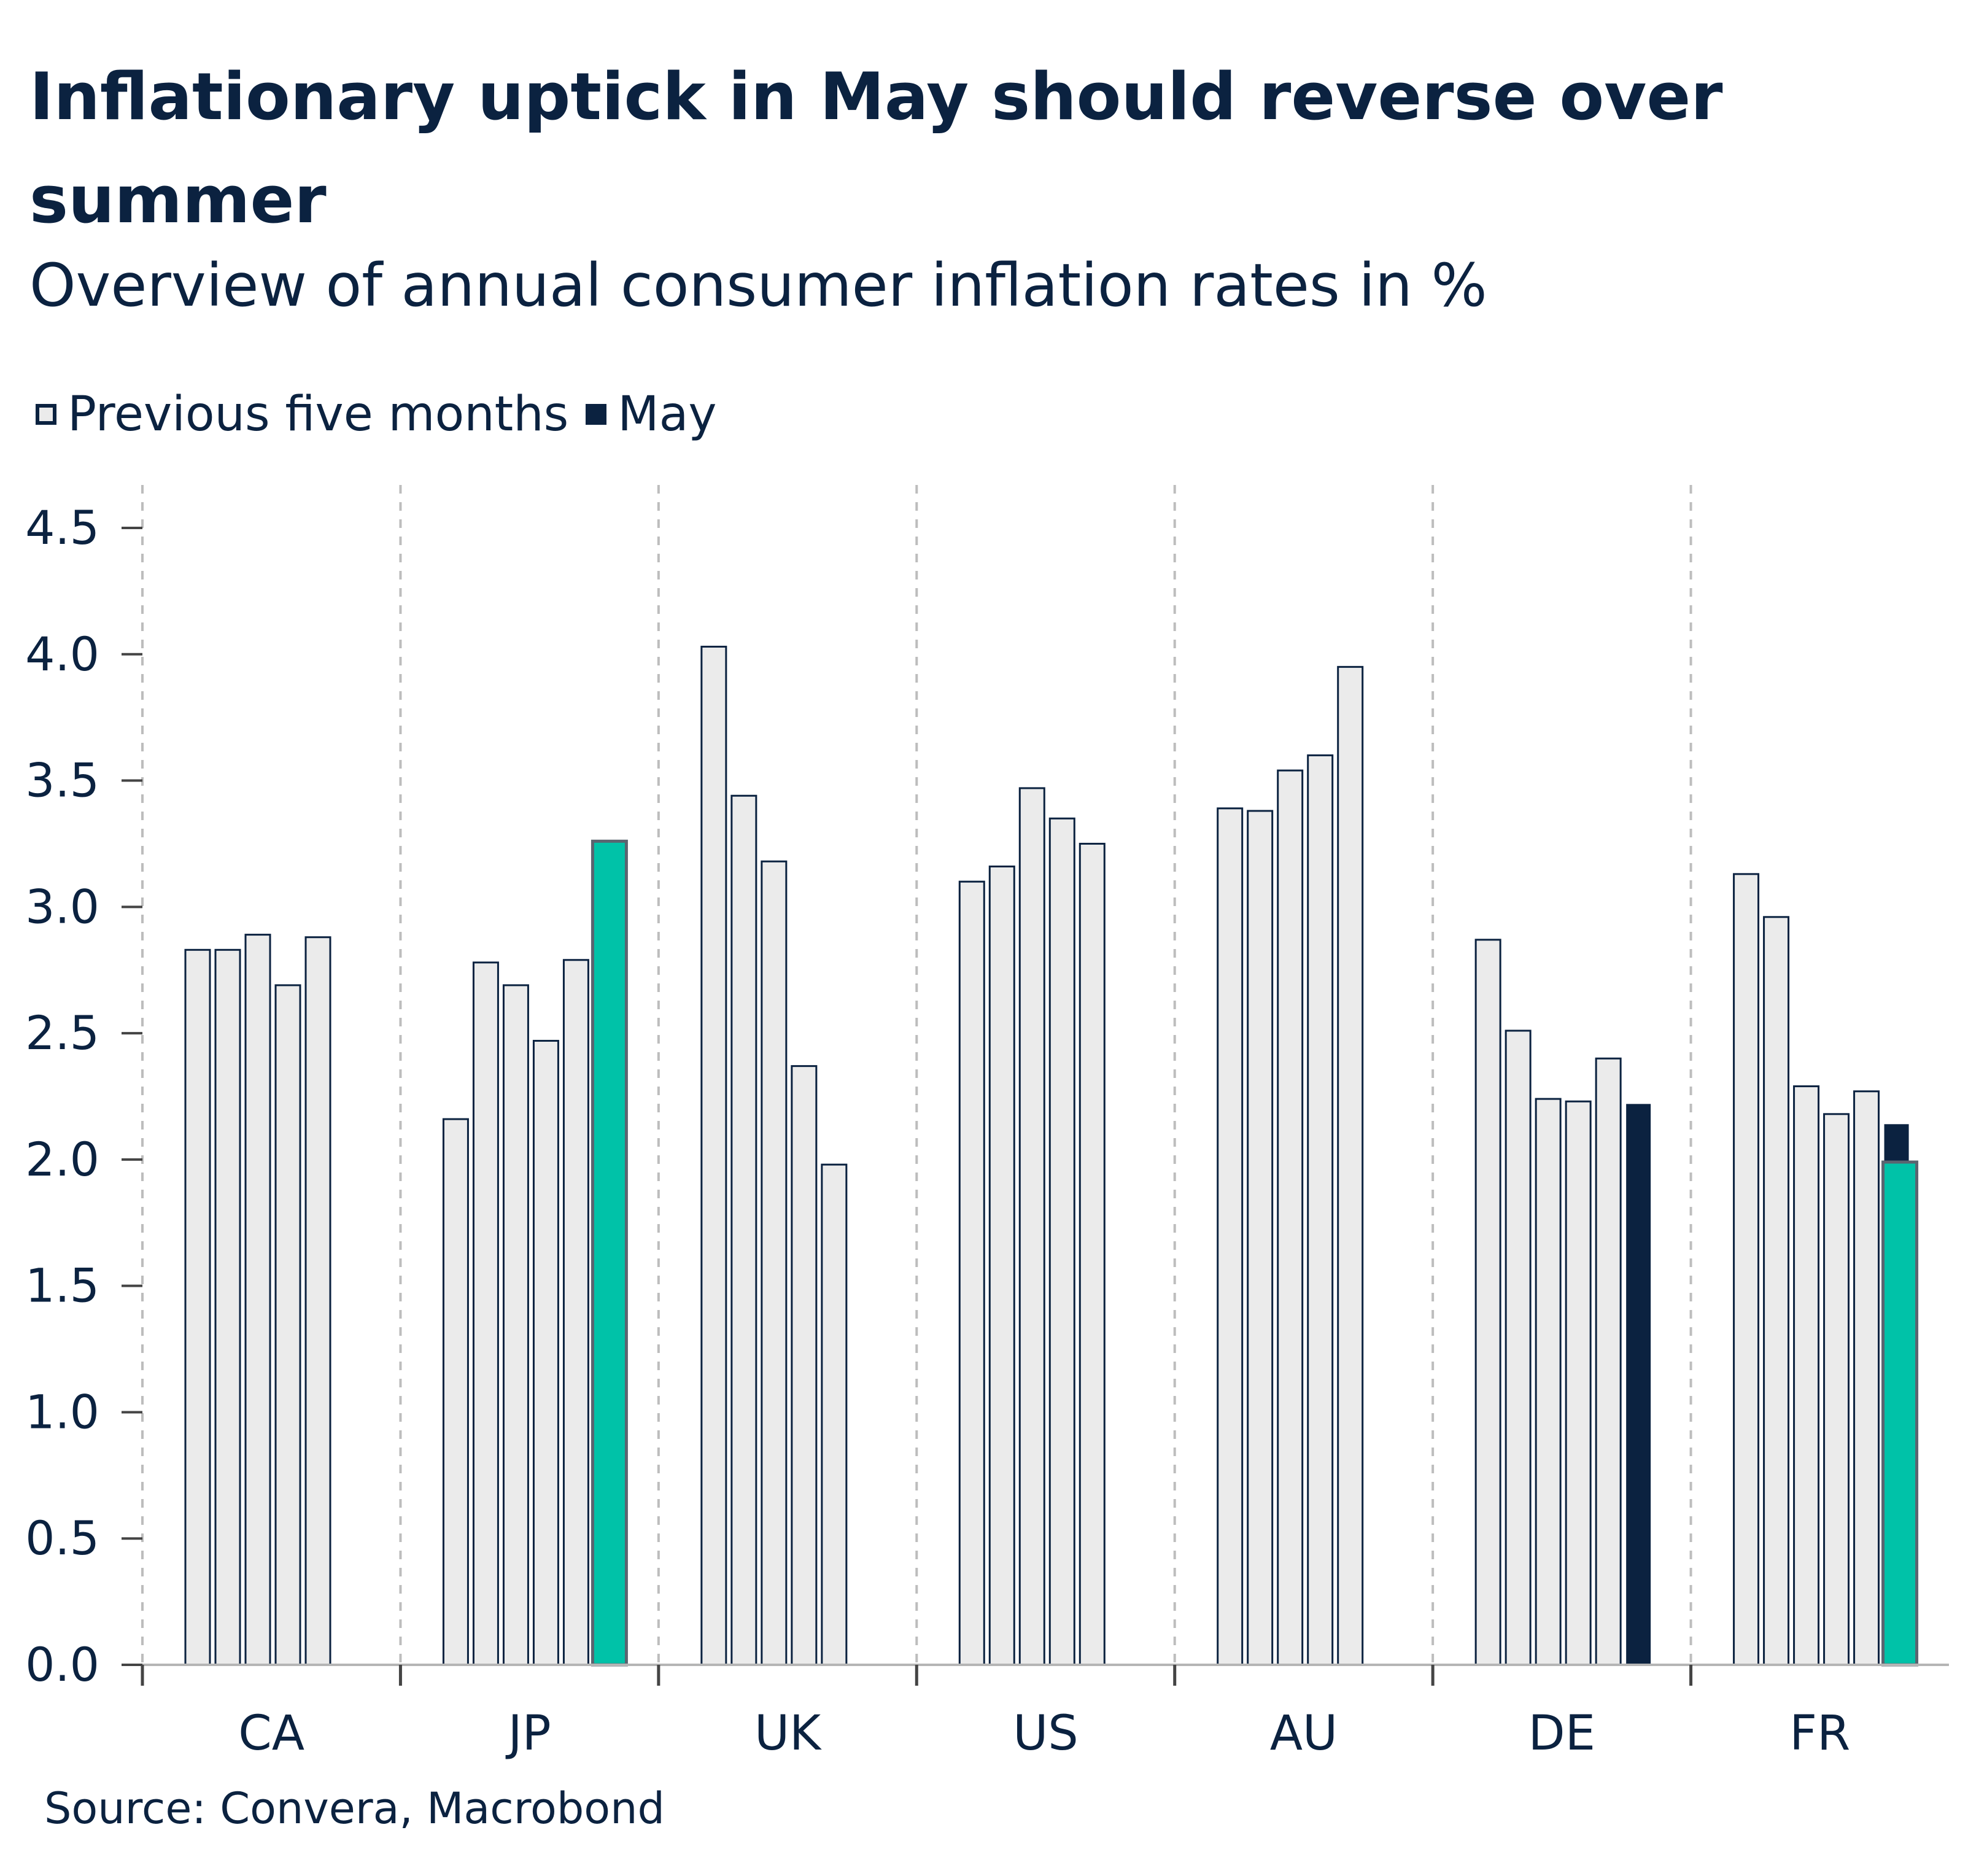  What do you see at coordinates (62, 906) in the screenshot?
I see `y-tick-label: 3.0` at bounding box center [62, 906].